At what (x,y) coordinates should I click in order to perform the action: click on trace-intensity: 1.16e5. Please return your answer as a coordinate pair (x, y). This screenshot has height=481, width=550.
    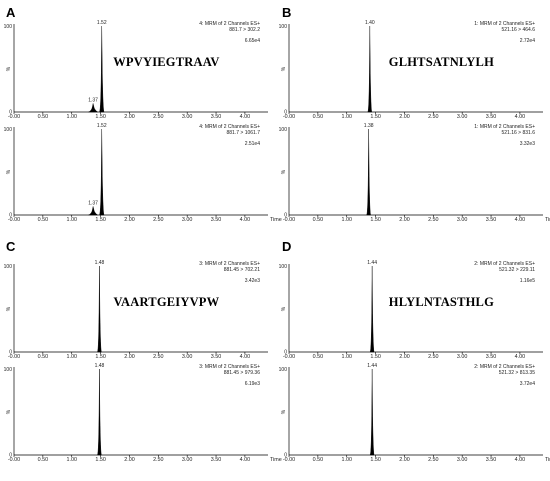
    Looking at the image, I should click on (528, 281).